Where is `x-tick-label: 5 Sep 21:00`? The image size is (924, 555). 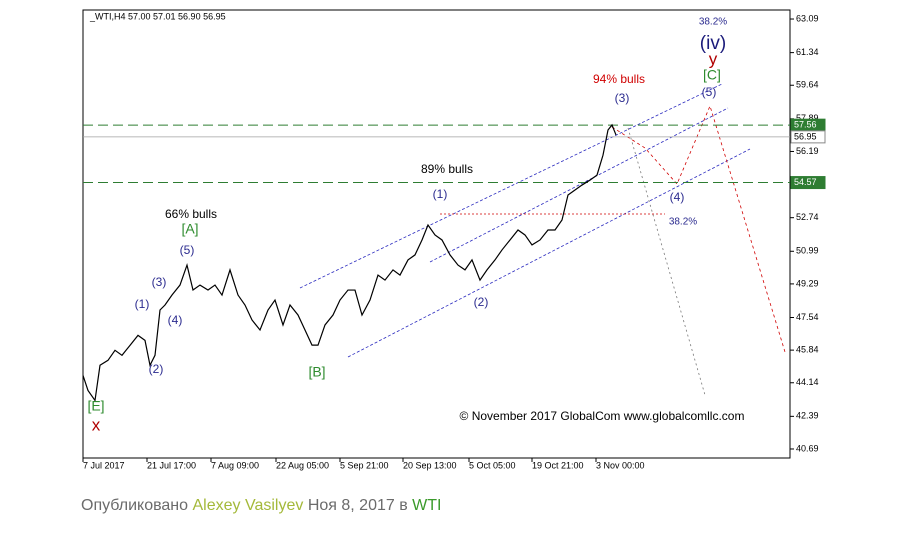
x-tick-label: 5 Sep 21:00 is located at coordinates (364, 465).